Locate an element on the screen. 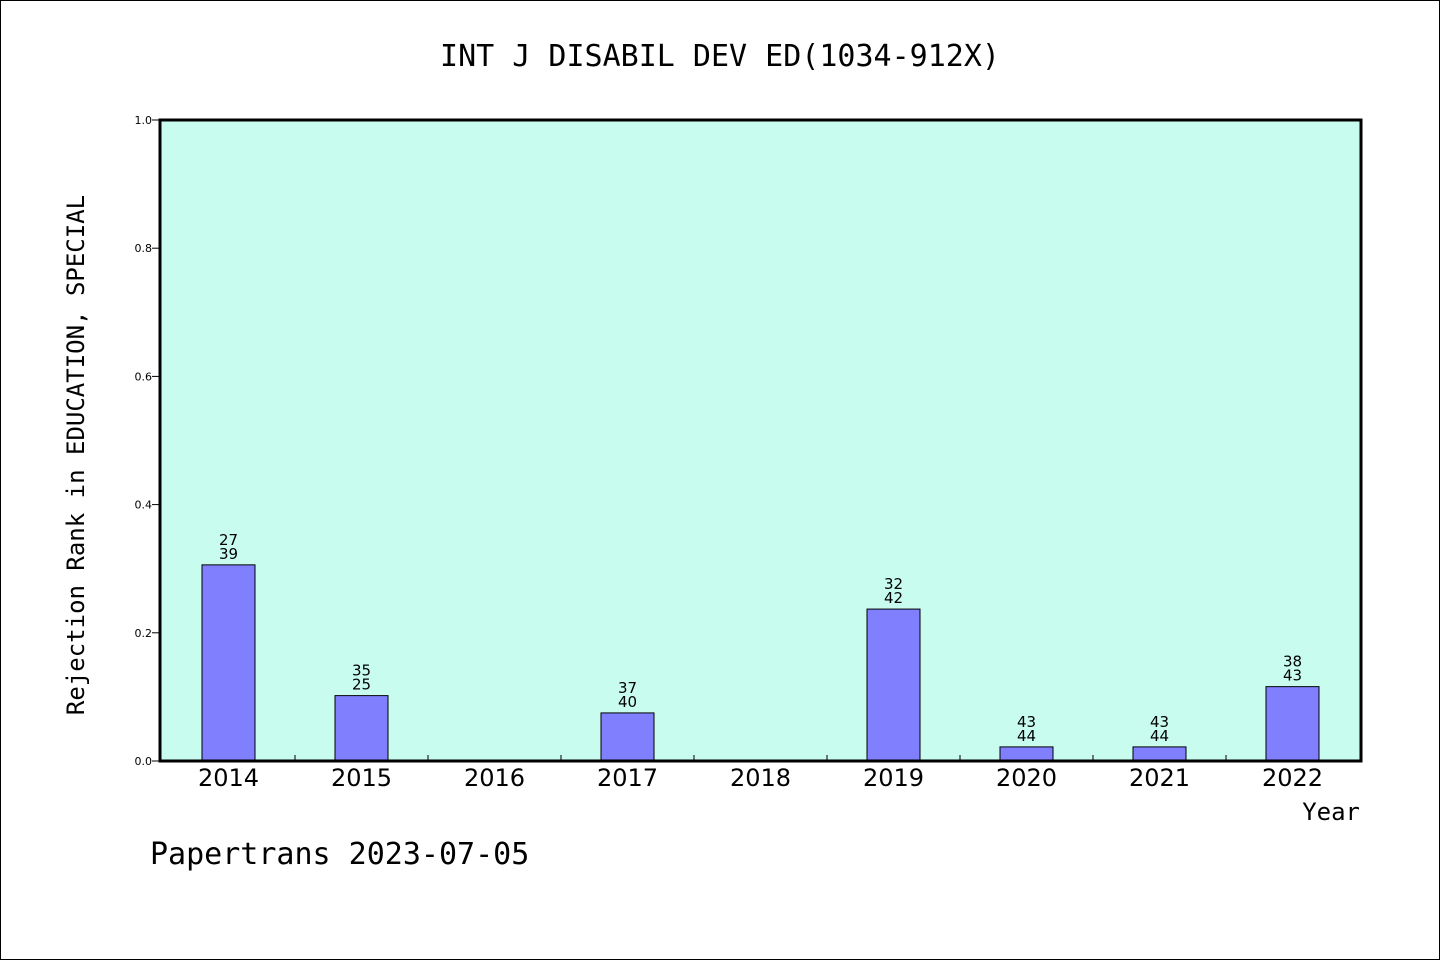 Image resolution: width=1440 pixels, height=960 pixels. x-tick-label: 2022 is located at coordinates (1292, 778).